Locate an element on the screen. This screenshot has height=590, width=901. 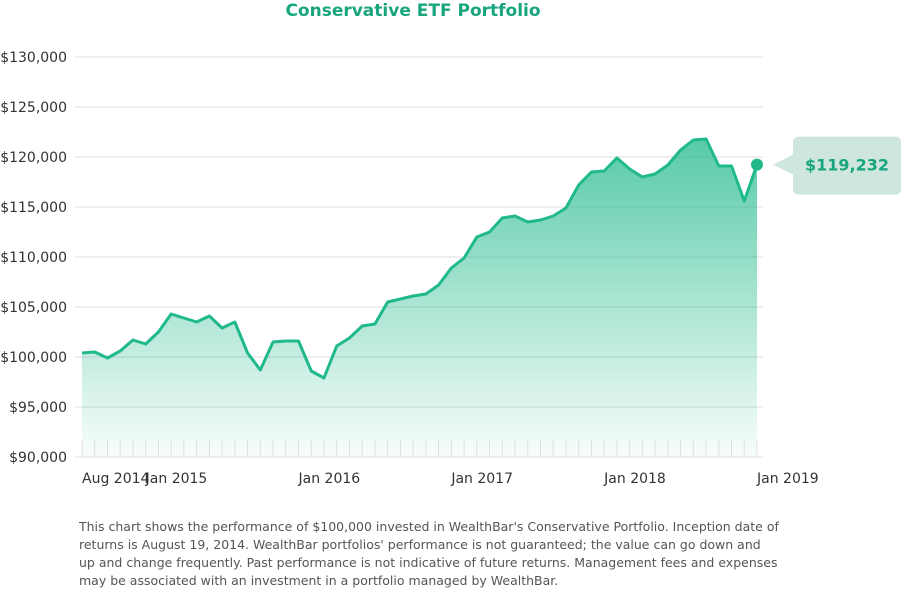
y-tick-label: $110,000 is located at coordinates (33, 258).